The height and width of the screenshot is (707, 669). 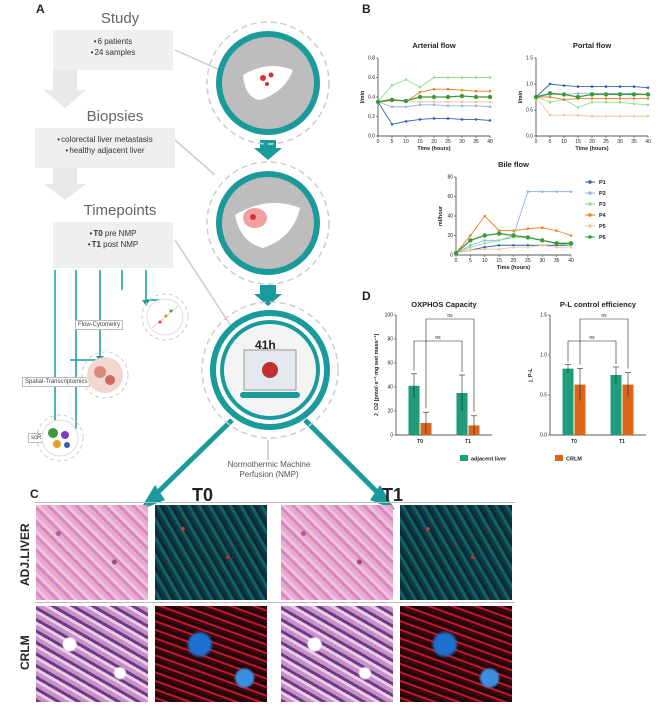 What do you see at coordinates (603, 216) in the screenshot?
I see `legend-label: P4` at bounding box center [603, 216].